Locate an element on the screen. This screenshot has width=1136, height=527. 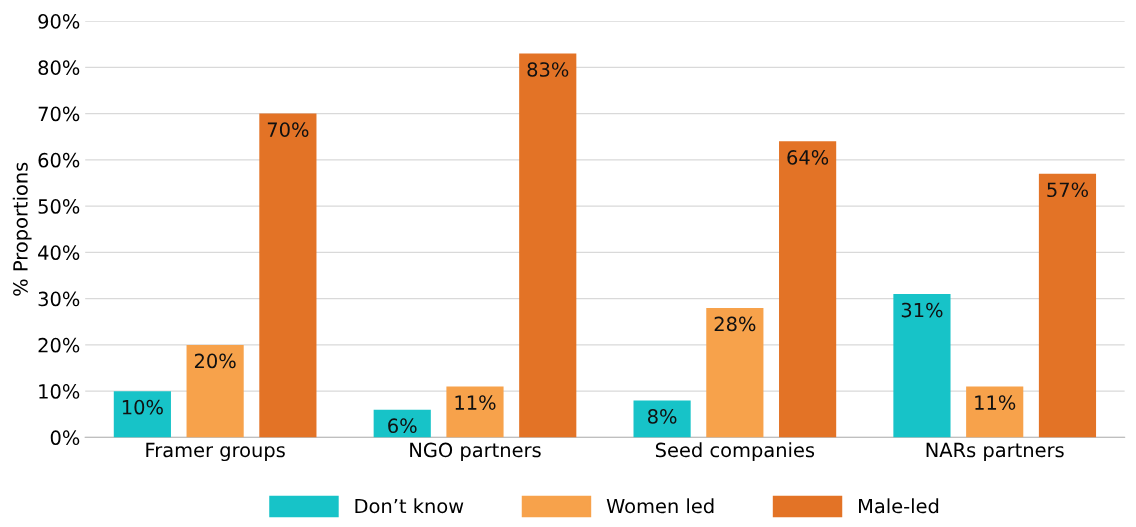
x-tick-label: Seed companies is located at coordinates (735, 452).